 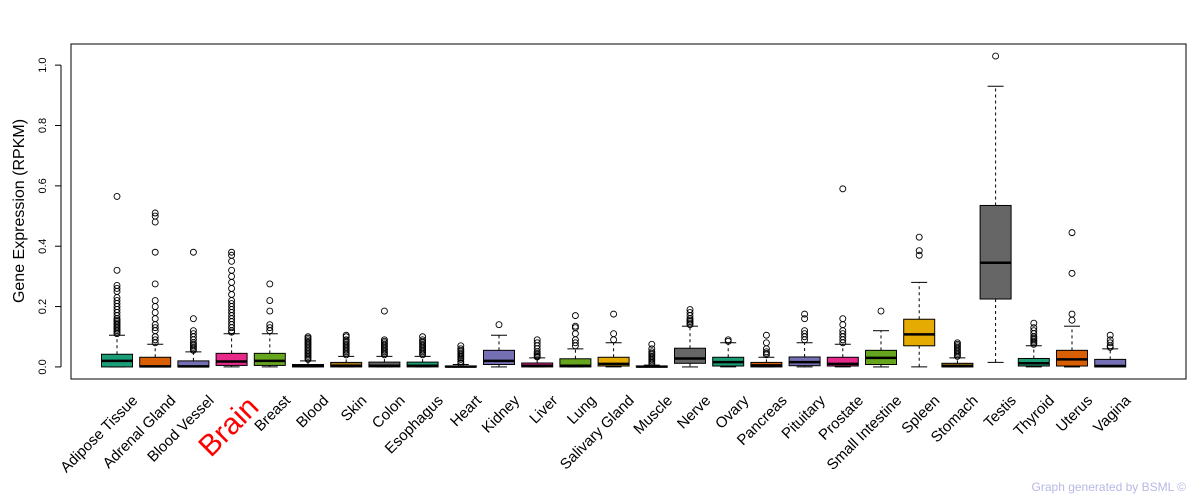 What do you see at coordinates (49, 216) in the screenshot?
I see `y-axis: 0.0 0.2 0.4 0.6 0.8 1.0` at bounding box center [49, 216].